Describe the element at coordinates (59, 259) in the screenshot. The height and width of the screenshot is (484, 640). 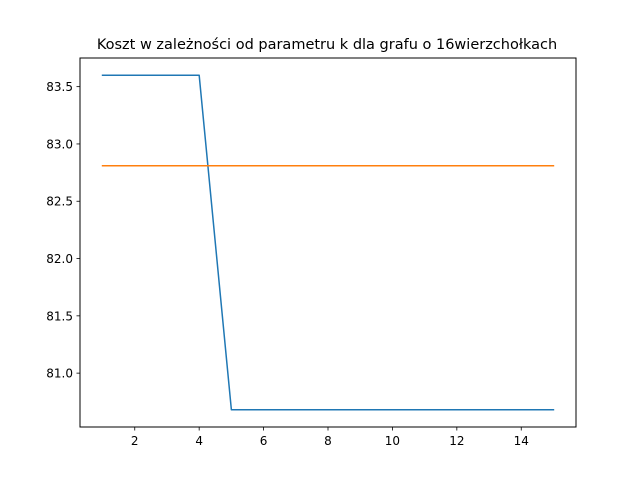
I see `y-tick-label: 82.0` at that location.